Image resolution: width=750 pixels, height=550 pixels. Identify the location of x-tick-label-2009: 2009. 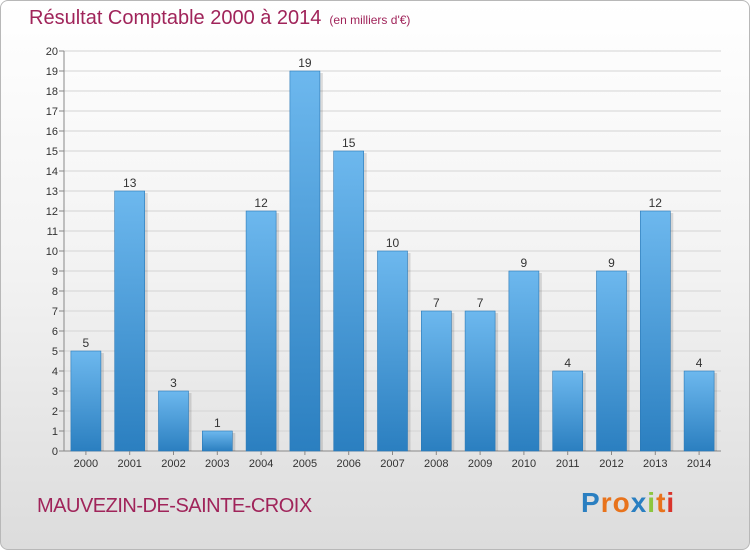
(480, 464).